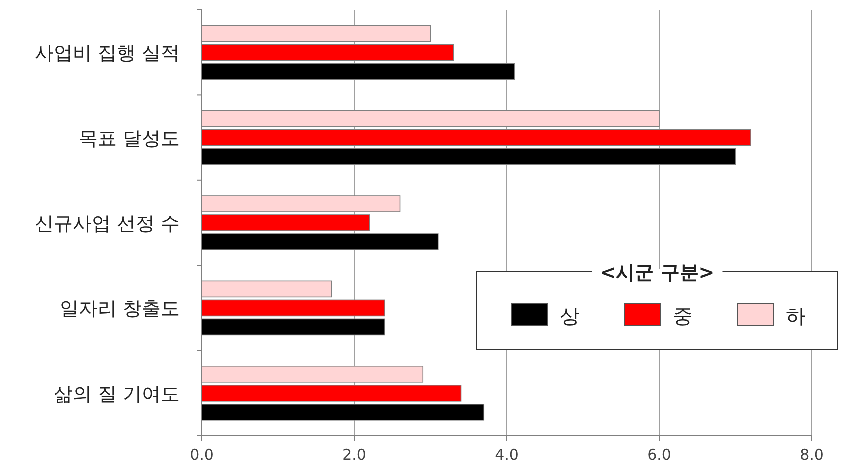 The height and width of the screenshot is (474, 843). Describe the element at coordinates (657, 273) in the screenshot. I see `legend-title: <시군 구분>` at that location.